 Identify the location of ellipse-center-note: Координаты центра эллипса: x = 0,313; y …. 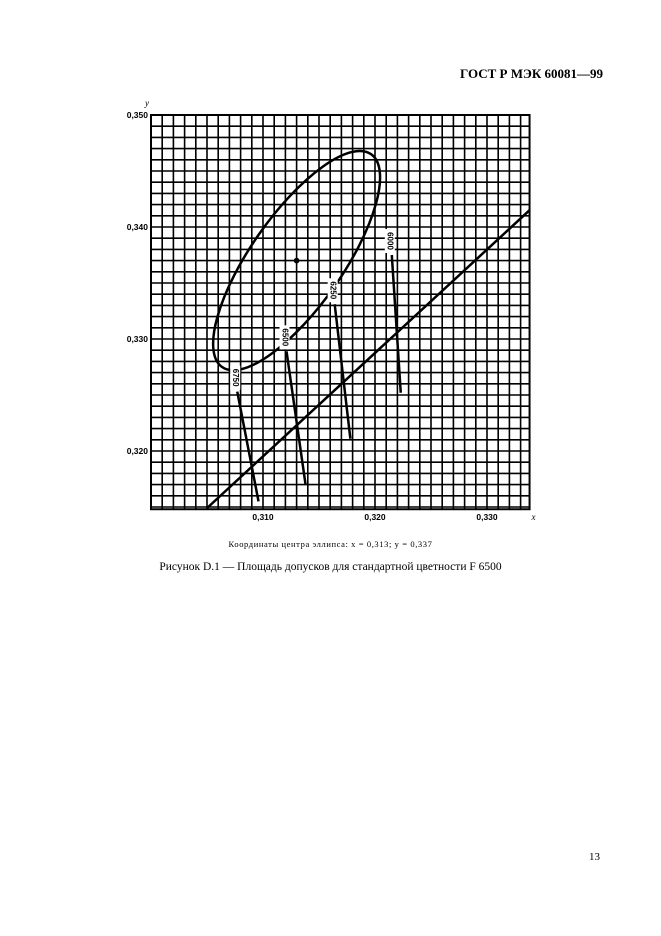
(330, 544).